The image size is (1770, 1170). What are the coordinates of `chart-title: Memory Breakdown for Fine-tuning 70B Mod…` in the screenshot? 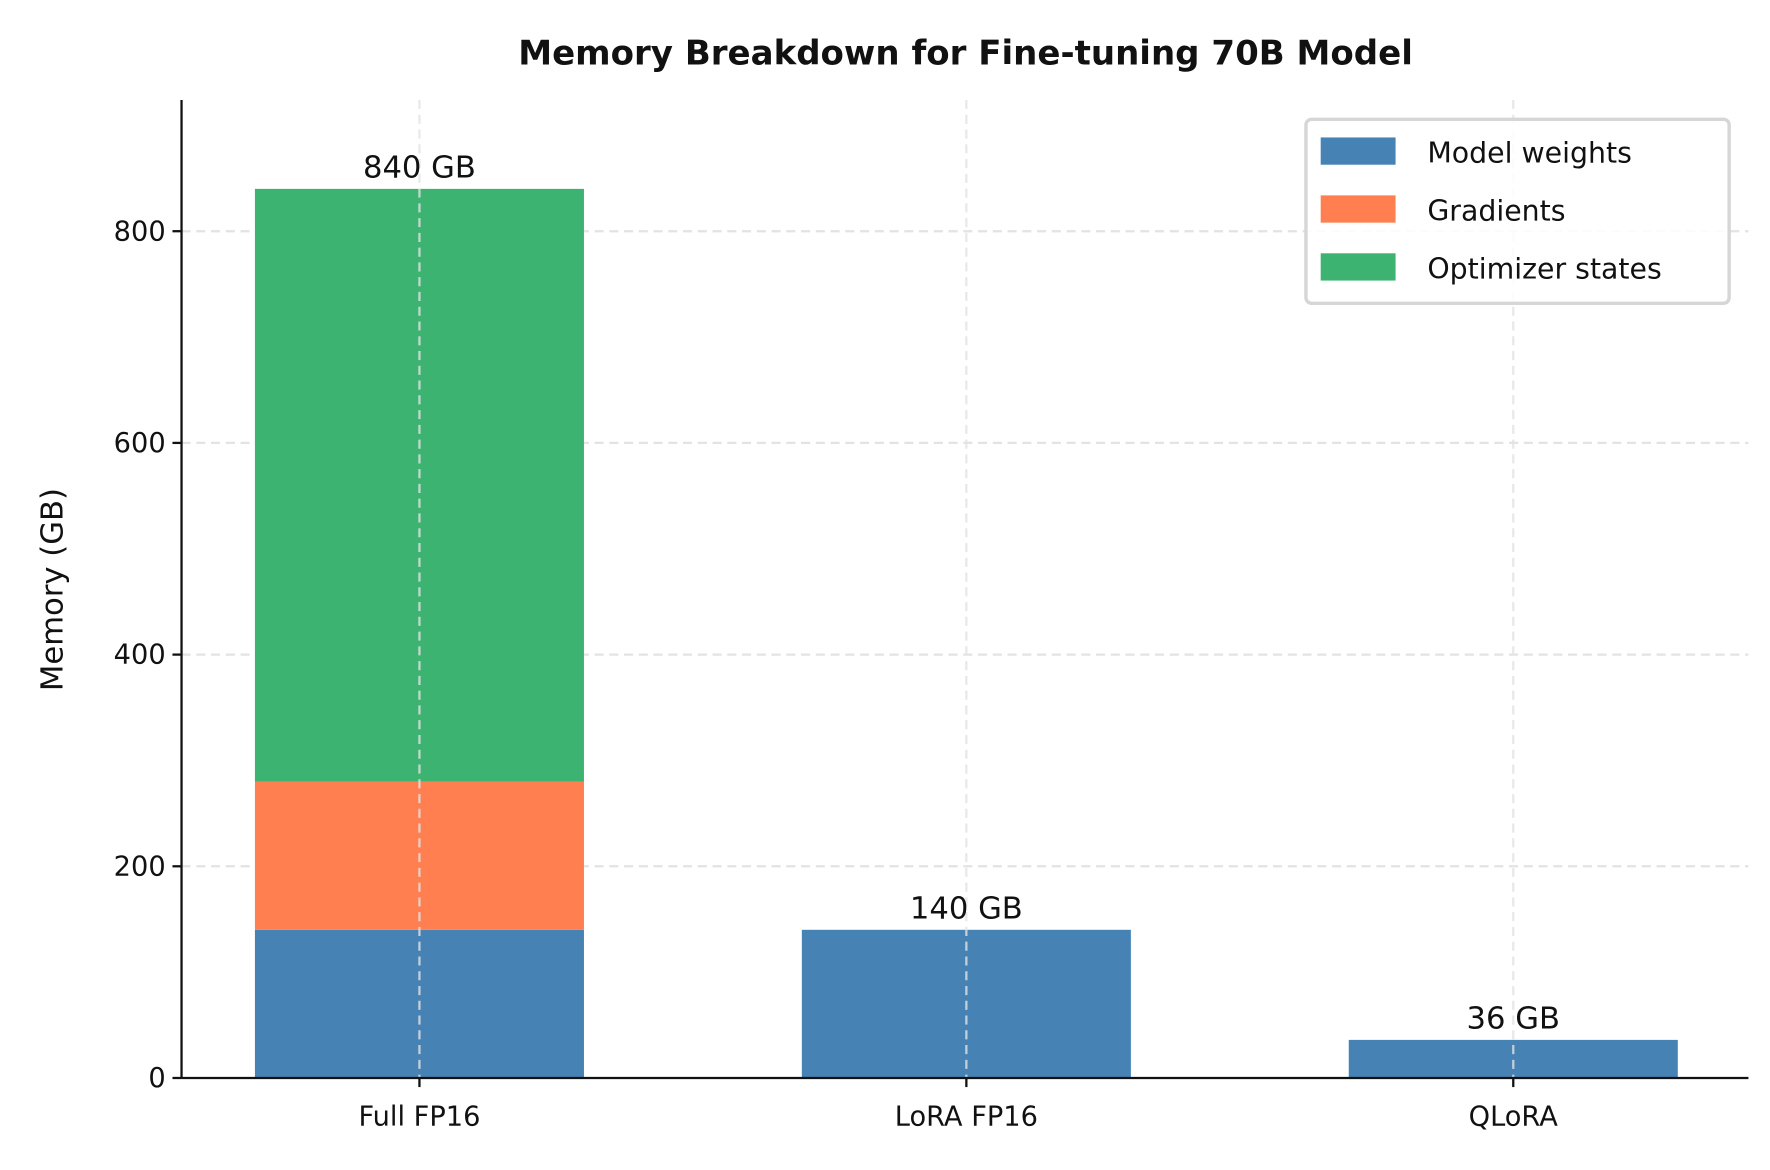 It's located at (965, 54).